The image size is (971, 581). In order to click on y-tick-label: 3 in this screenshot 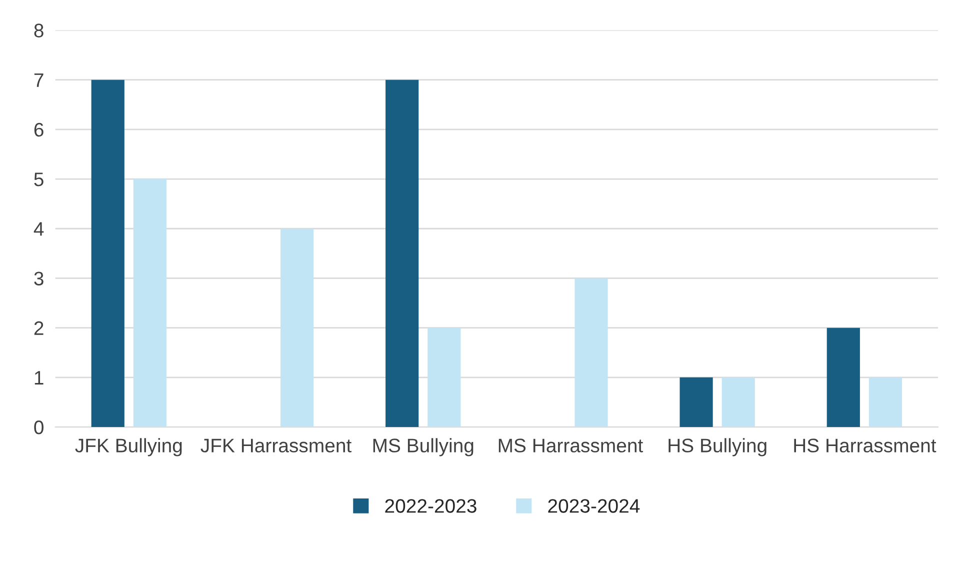, I will do `click(39, 279)`.